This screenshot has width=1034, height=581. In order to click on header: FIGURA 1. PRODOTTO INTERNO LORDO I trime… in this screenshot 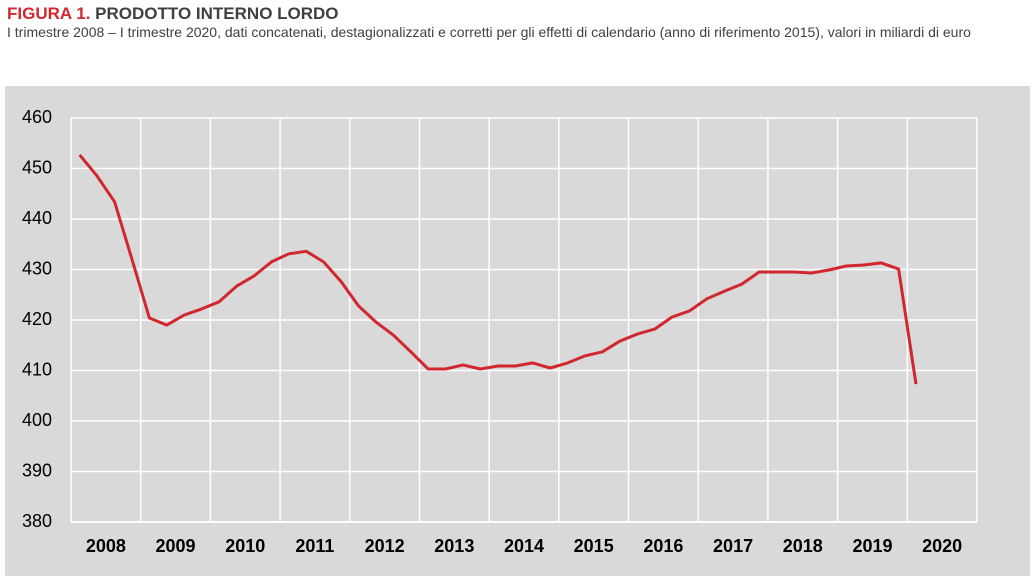, I will do `click(519, 22)`.